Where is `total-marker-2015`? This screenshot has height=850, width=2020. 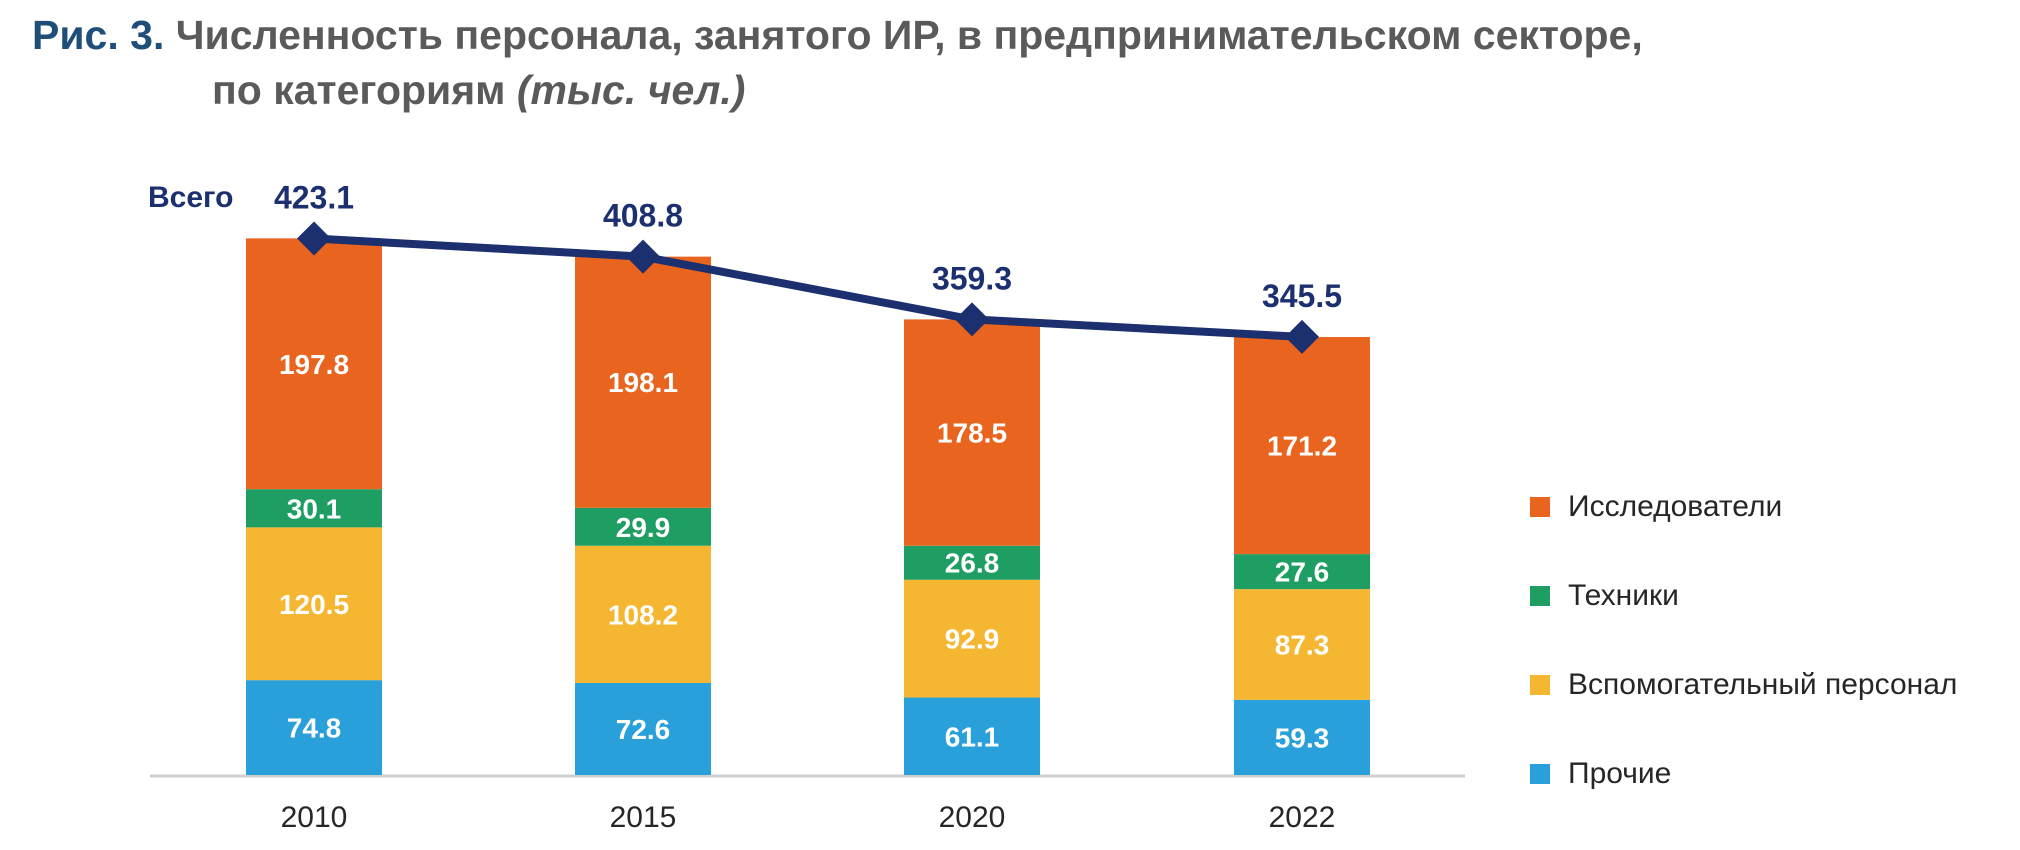
total-marker-2015 is located at coordinates (643, 256).